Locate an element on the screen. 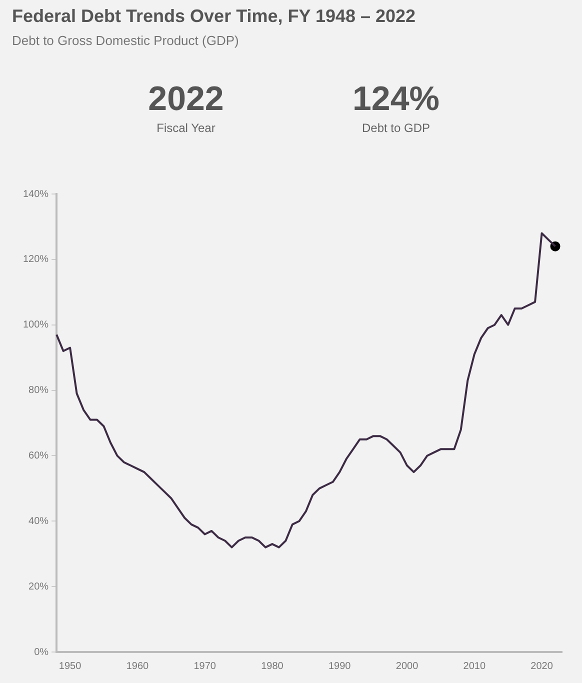 The image size is (582, 683). x-tick-label: 2000 is located at coordinates (407, 666).